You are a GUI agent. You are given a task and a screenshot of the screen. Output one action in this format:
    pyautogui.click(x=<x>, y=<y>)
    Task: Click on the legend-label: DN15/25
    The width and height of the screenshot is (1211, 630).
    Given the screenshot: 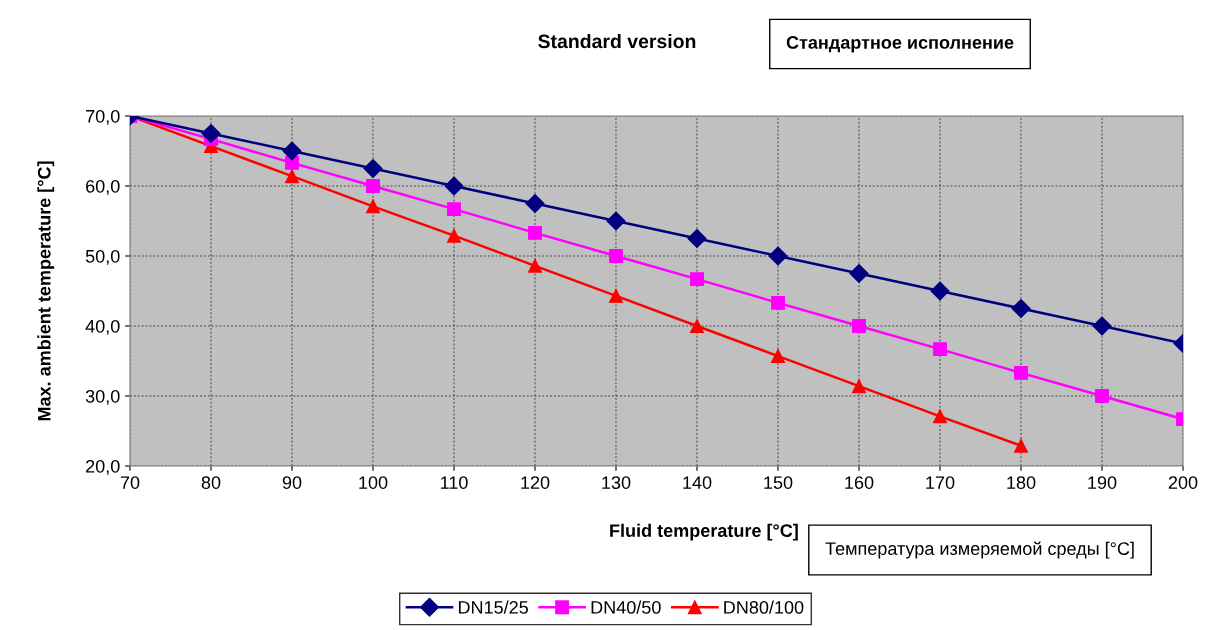 What is the action you would take?
    pyautogui.click(x=493, y=607)
    